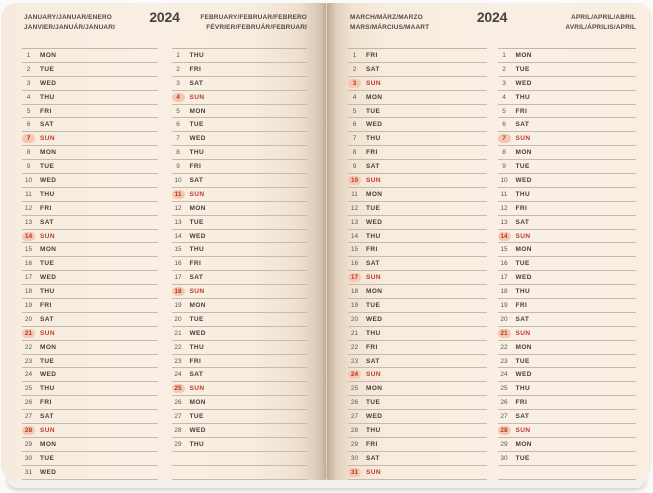 This screenshot has width=653, height=493. I want to click on day-row: 17 WED, so click(90, 278).